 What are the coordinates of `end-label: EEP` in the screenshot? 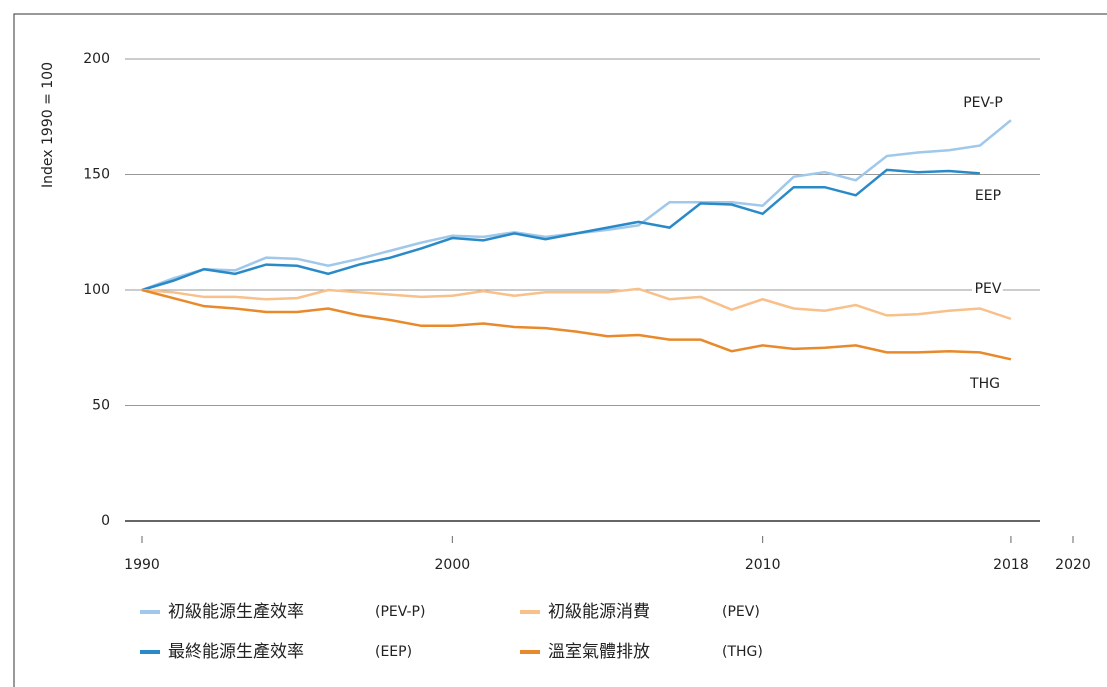 It's located at (988, 196).